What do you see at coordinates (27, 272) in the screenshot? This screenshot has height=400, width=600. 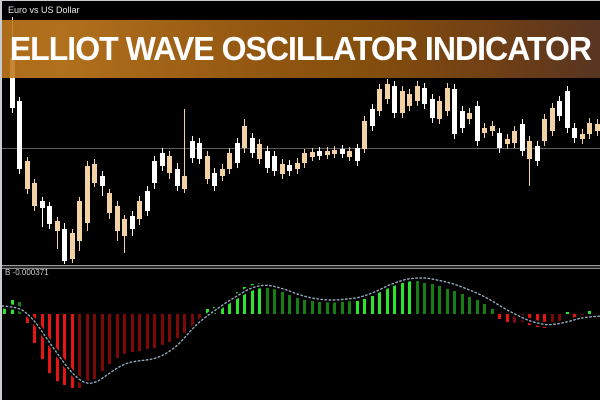 I see `oscillator-label: B -0.000371` at bounding box center [27, 272].